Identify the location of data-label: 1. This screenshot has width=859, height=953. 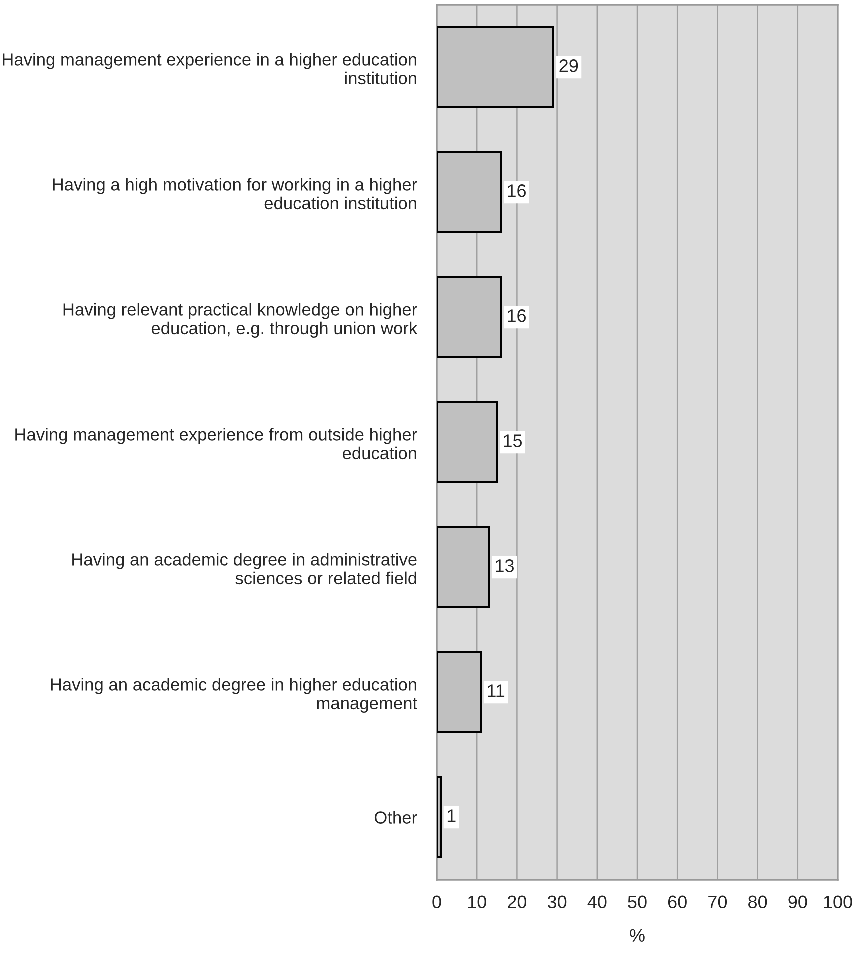
(452, 816).